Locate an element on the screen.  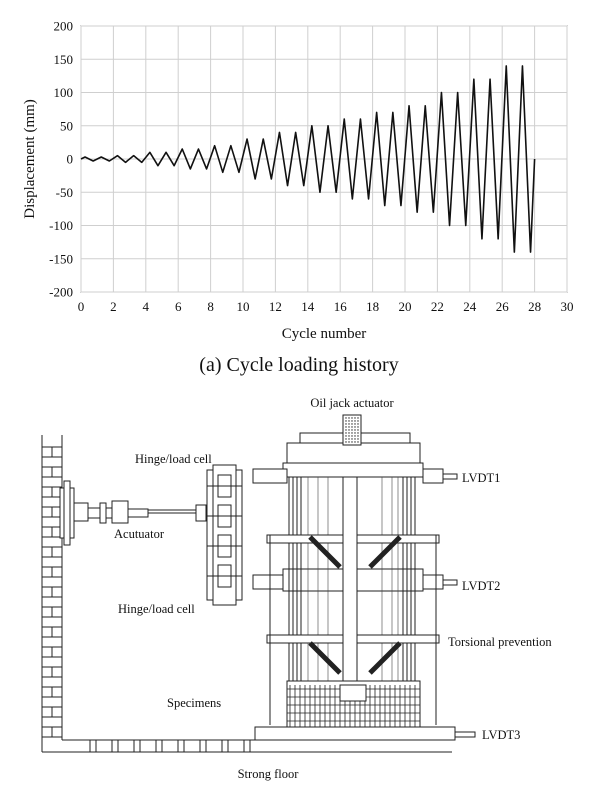
x-tick-label: 20 is located at coordinates (405, 306).